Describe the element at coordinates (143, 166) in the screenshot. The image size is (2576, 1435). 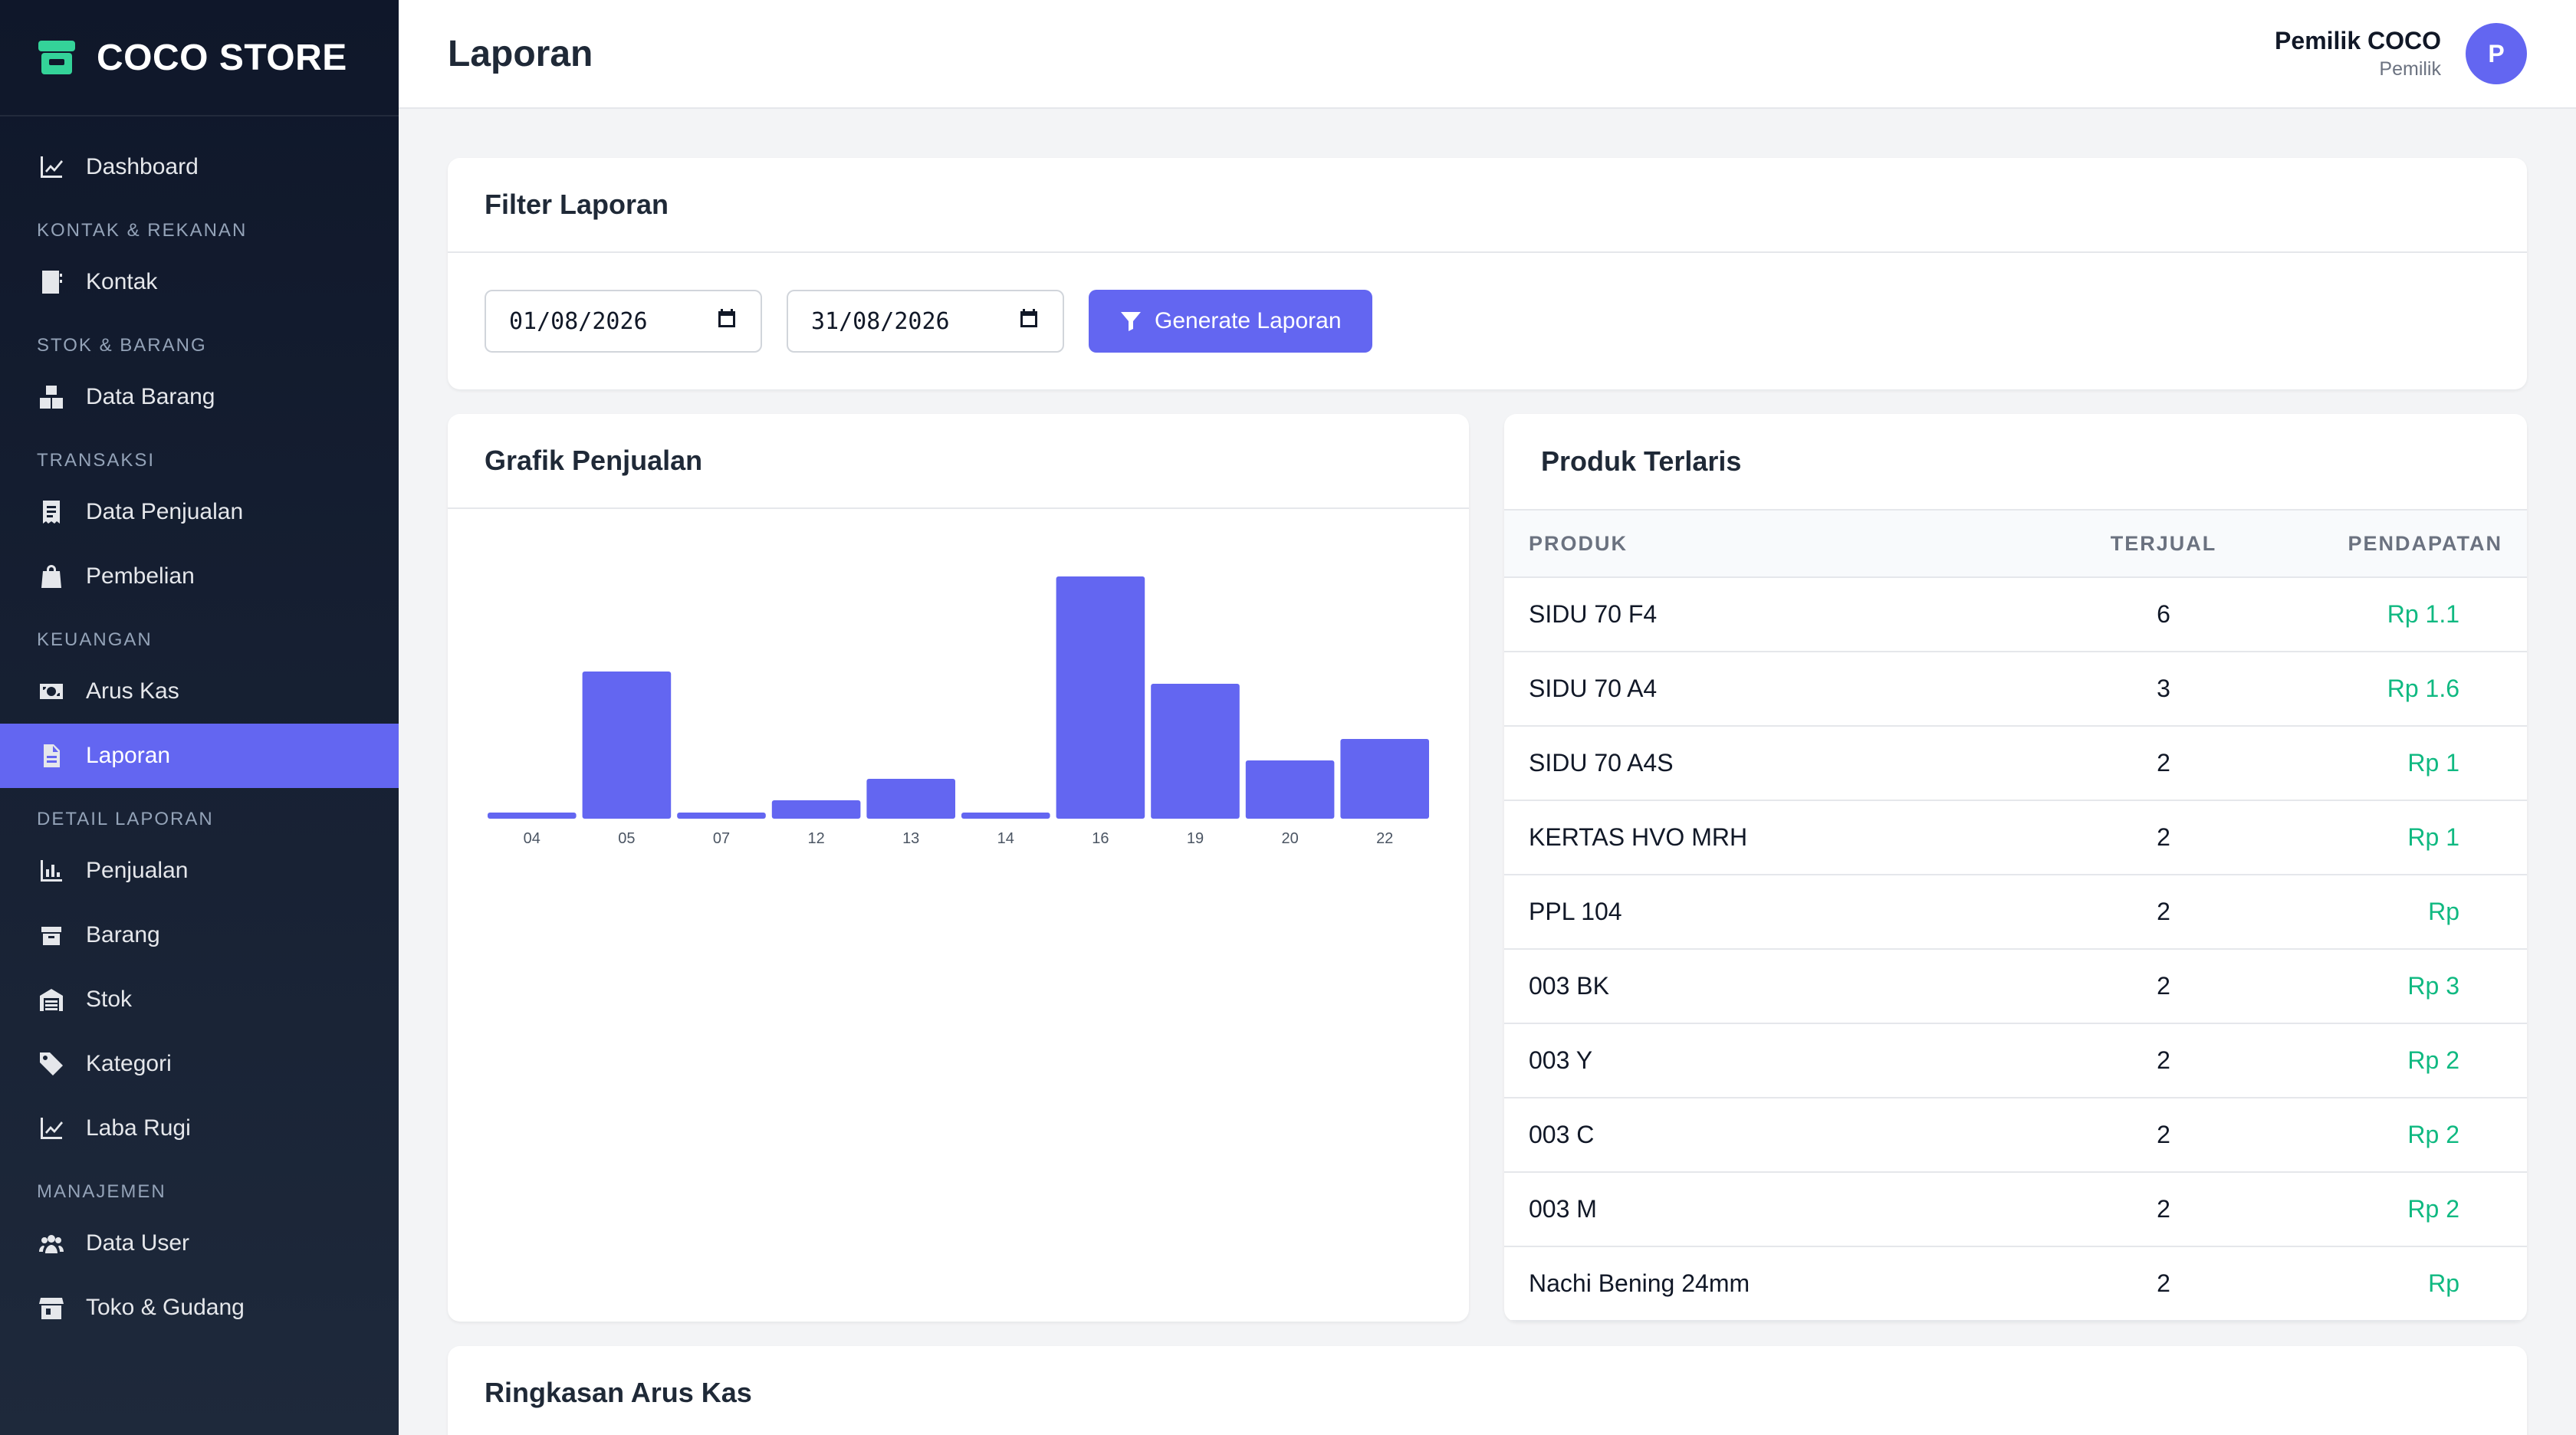
I see `sidebar-item-label: Dashboard` at that location.